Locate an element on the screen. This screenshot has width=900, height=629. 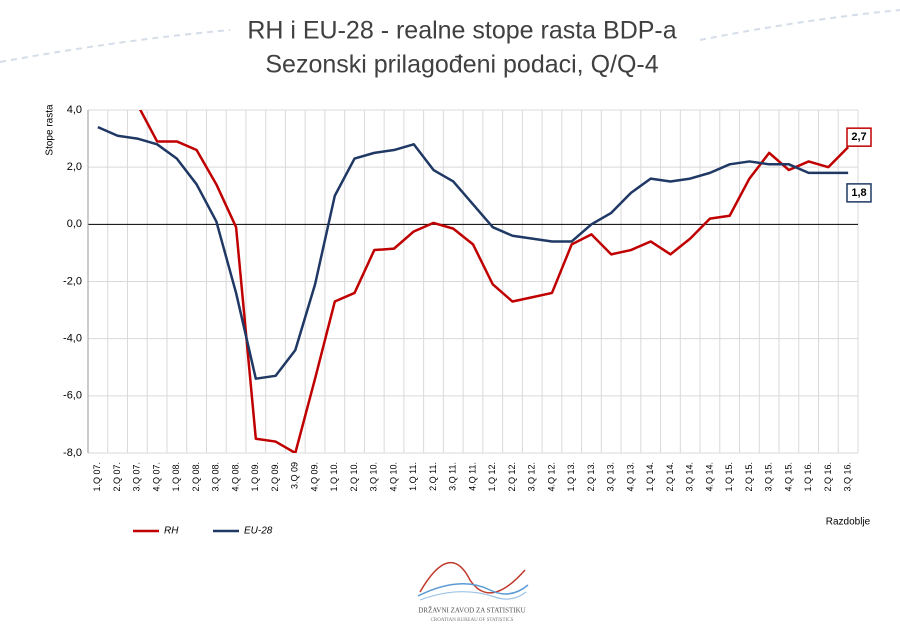
x-tick-label: 2.Q 09. is located at coordinates (275, 477).